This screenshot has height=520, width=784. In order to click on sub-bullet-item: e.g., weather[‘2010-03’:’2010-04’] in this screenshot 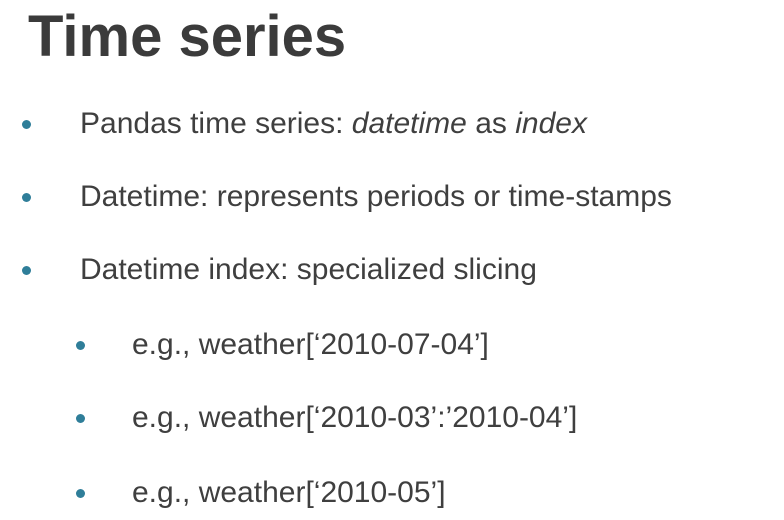, I will do `click(355, 417)`.